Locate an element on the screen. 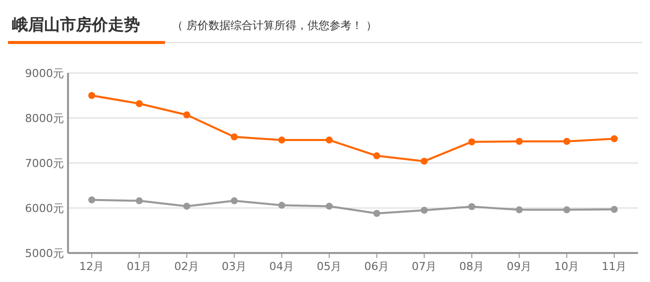  x-tick-label: 09月 is located at coordinates (519, 266).